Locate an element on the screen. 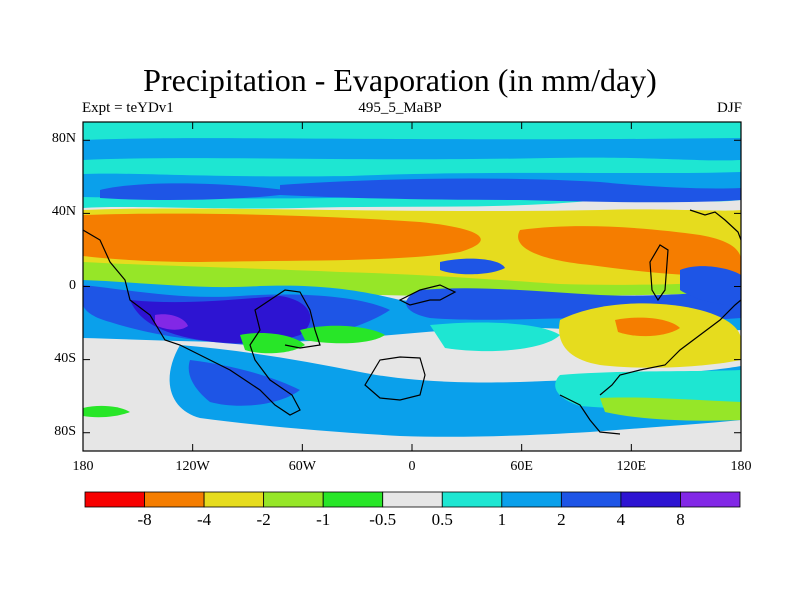 The image size is (800, 600). arabian-blue-spot is located at coordinates (472, 266).